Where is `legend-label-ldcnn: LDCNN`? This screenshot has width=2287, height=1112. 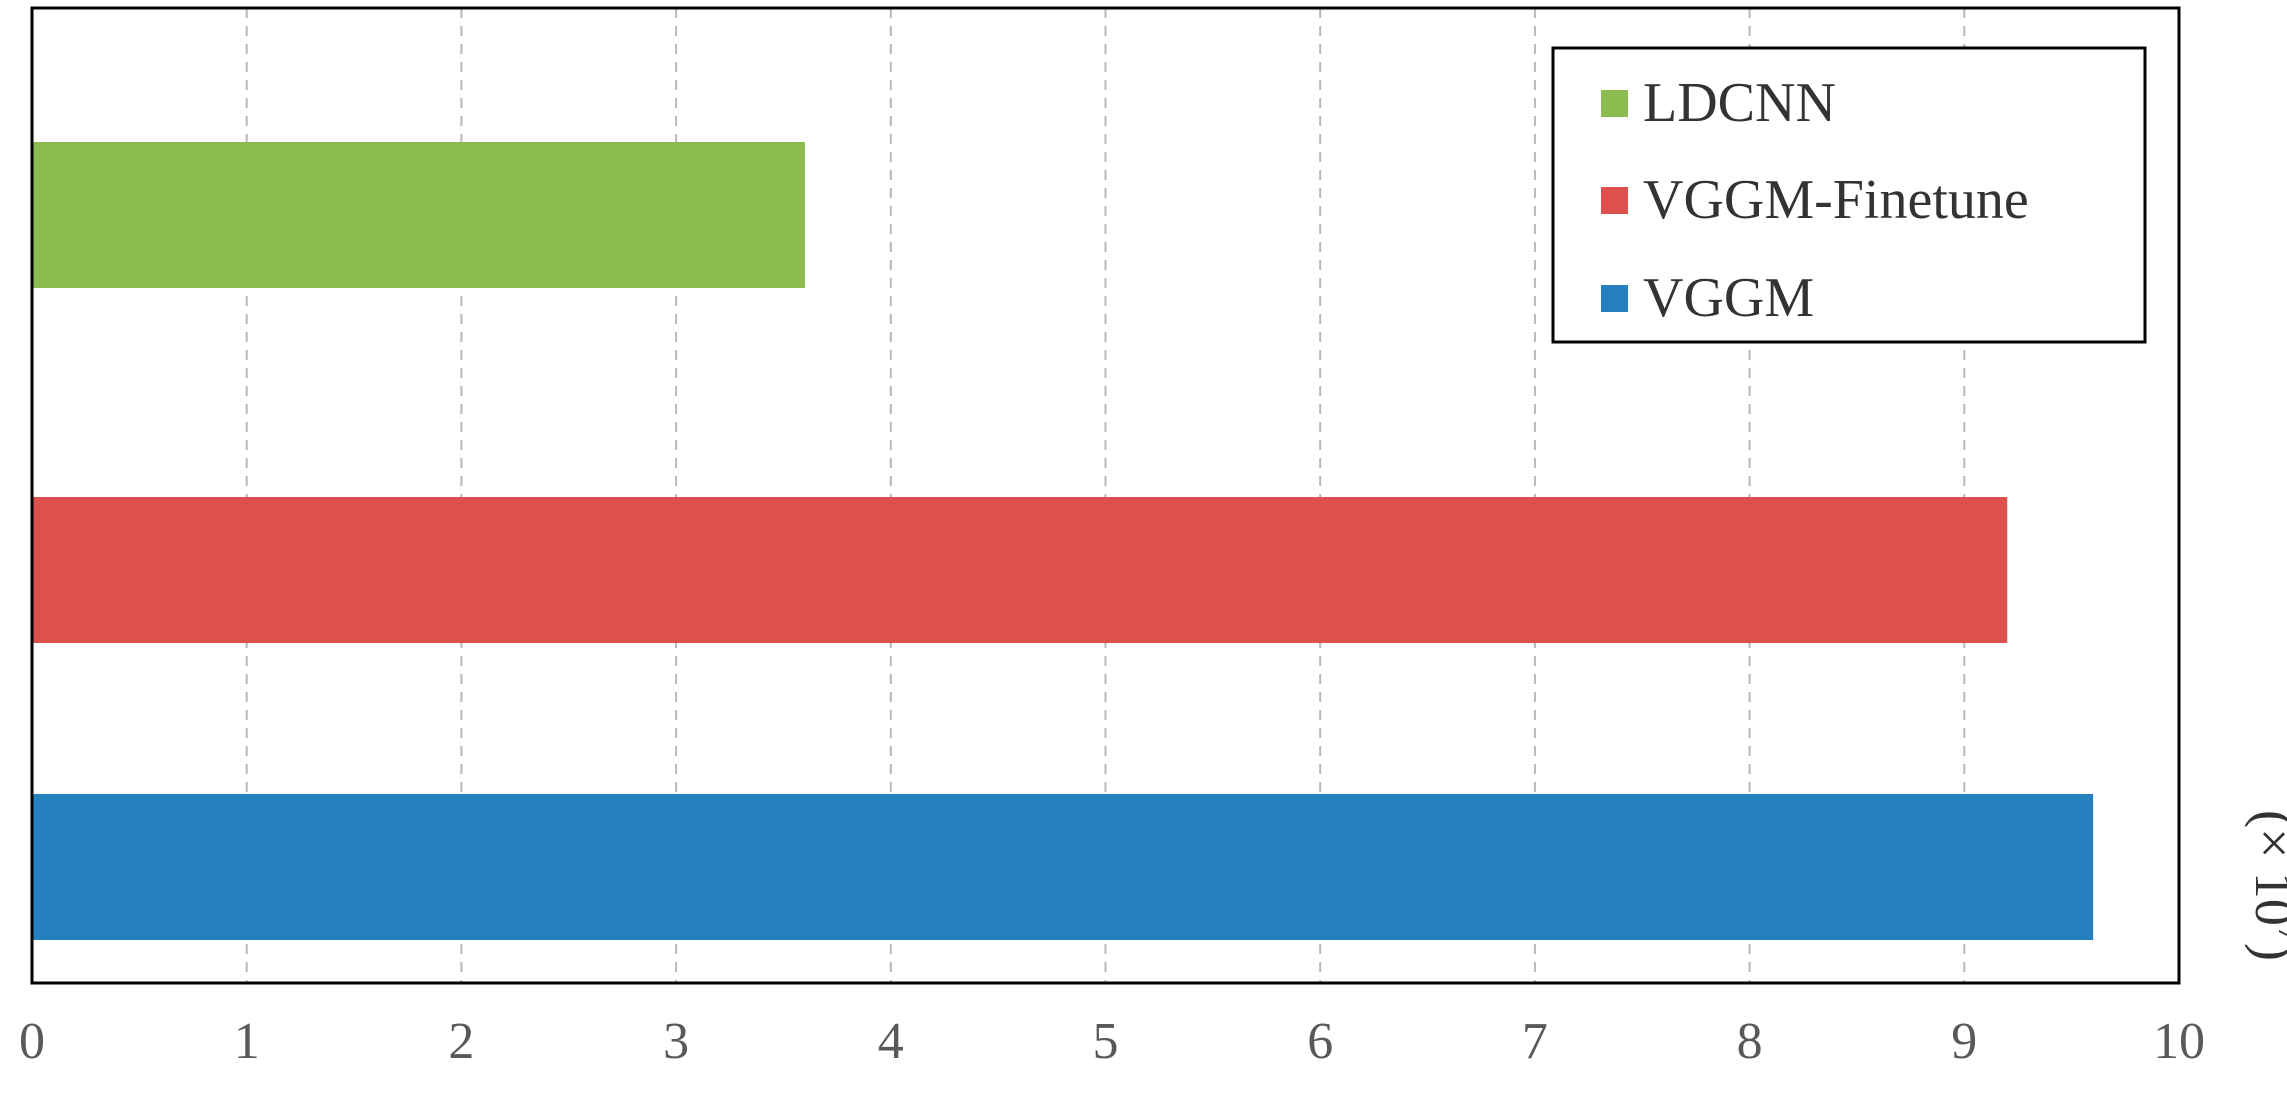
legend-label-ldcnn: LDCNN is located at coordinates (1739, 103).